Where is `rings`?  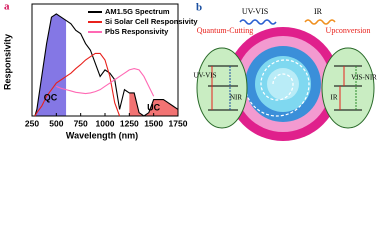 rings is located at coordinates (283, 84).